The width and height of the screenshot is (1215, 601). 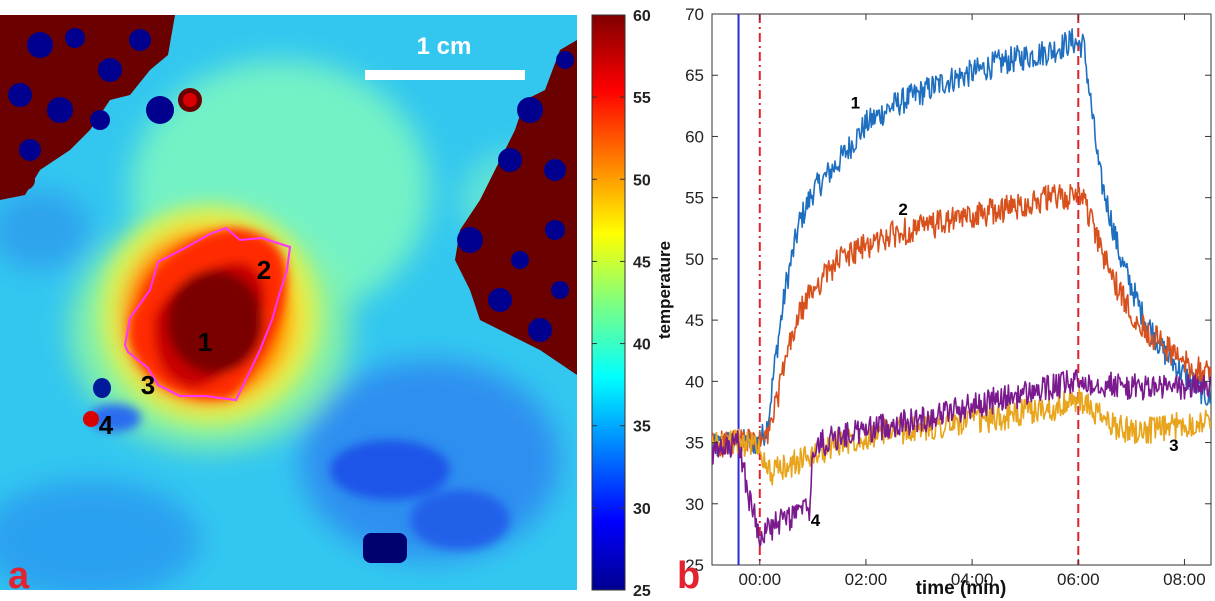 I want to click on y-tick-label: 50, so click(x=694, y=259).